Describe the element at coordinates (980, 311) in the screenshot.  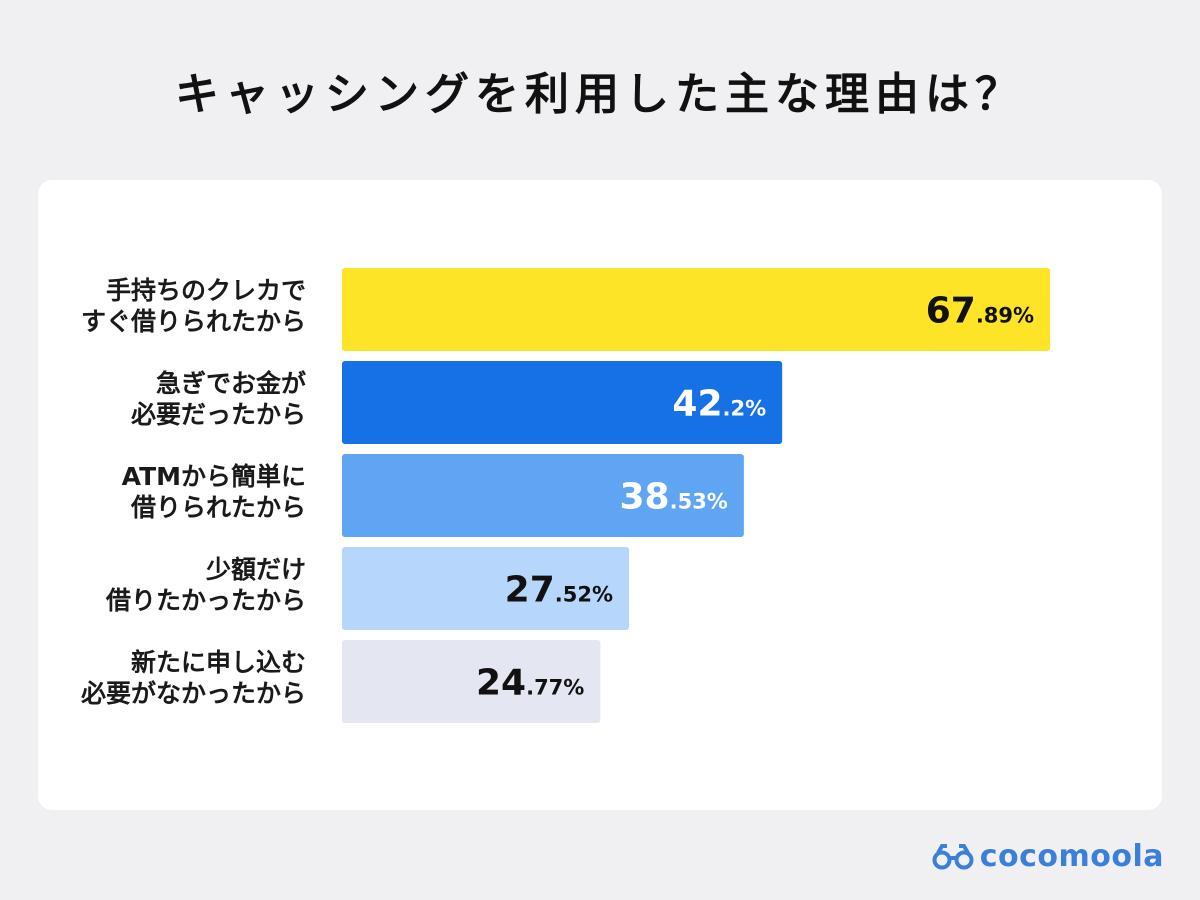
I see `value-label-1: 67.89%` at that location.